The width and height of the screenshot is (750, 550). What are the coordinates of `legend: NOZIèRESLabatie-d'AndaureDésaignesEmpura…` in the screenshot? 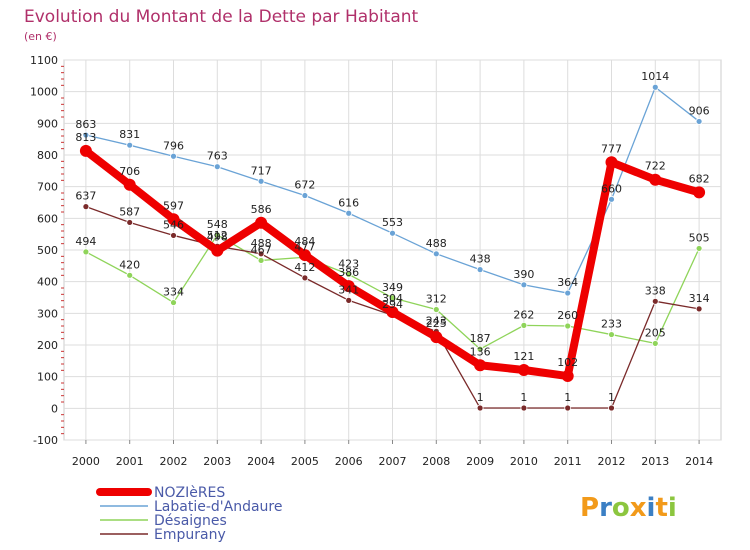 It's located at (189, 514).